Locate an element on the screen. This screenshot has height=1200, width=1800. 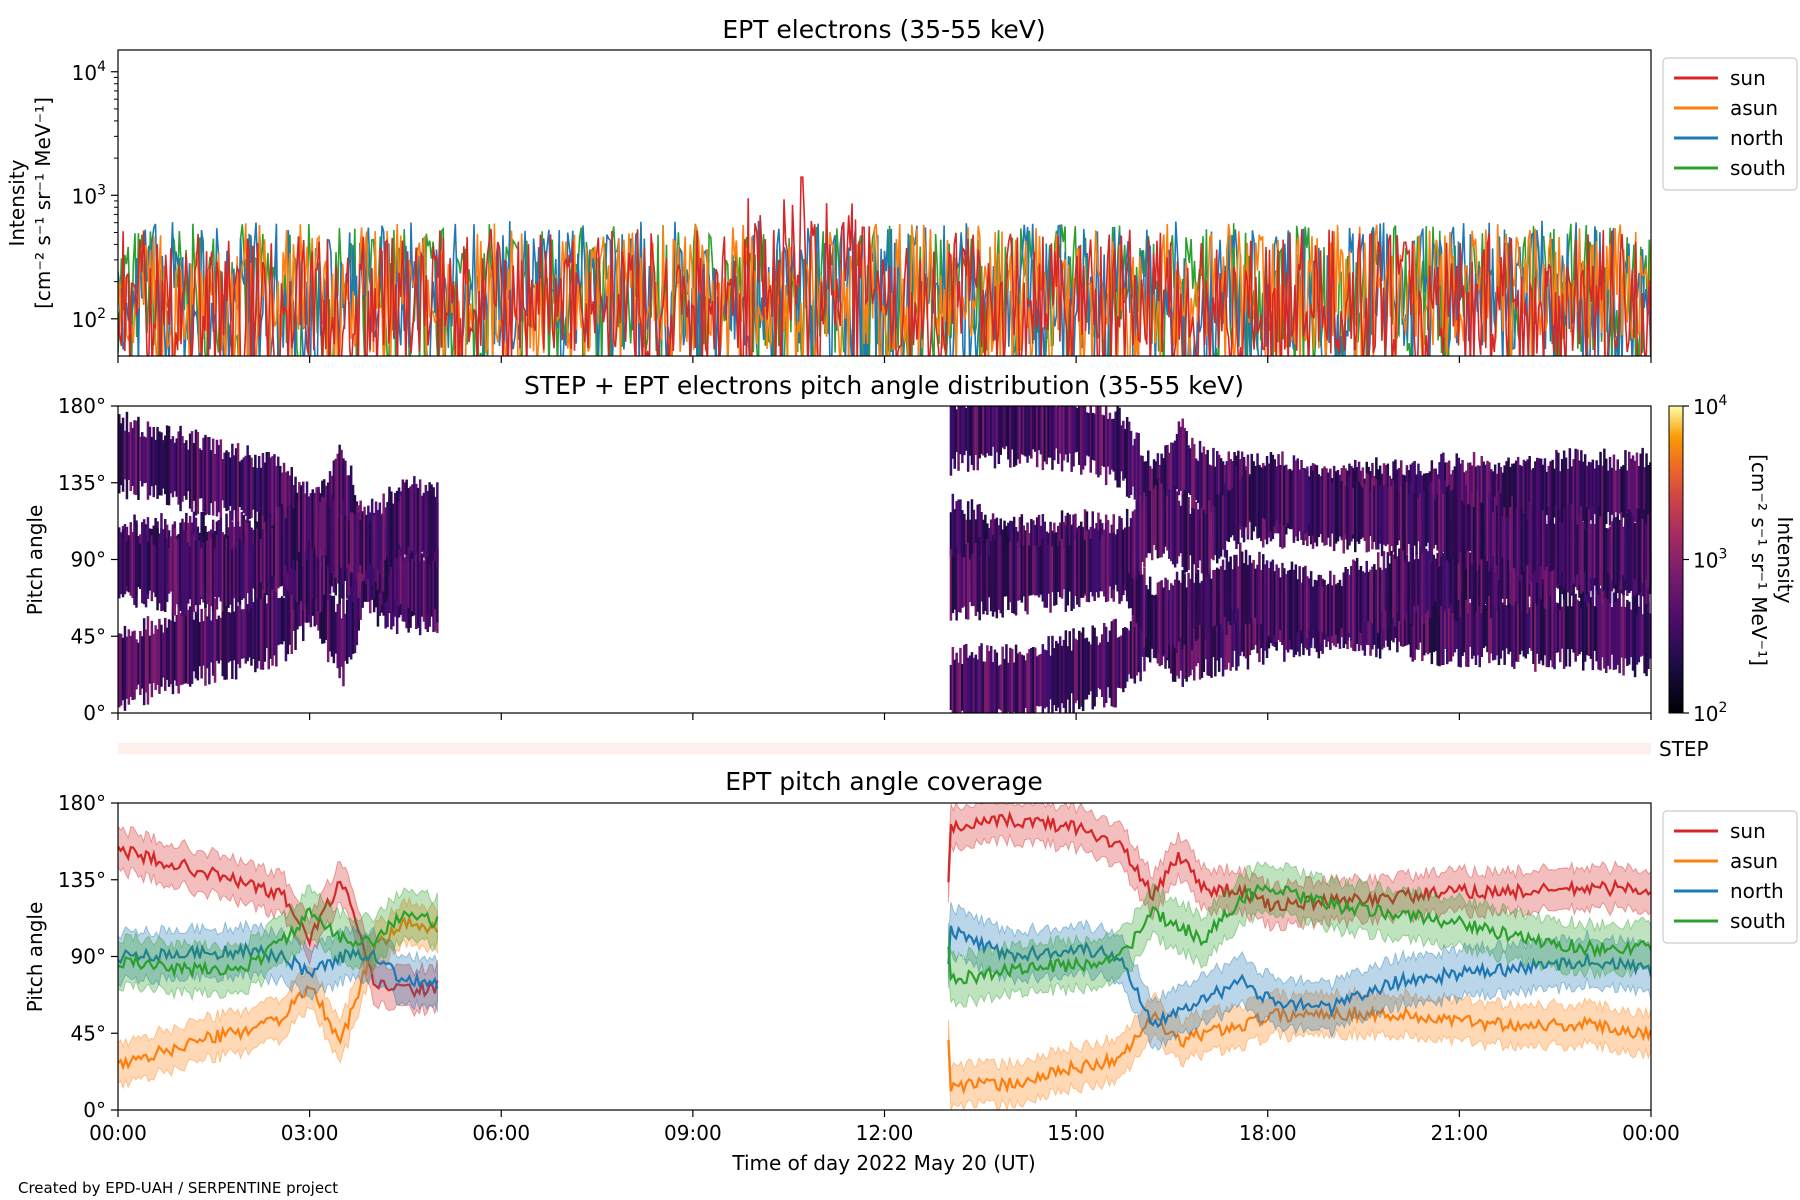
y-tick-label: 45° is located at coordinates (88, 636).